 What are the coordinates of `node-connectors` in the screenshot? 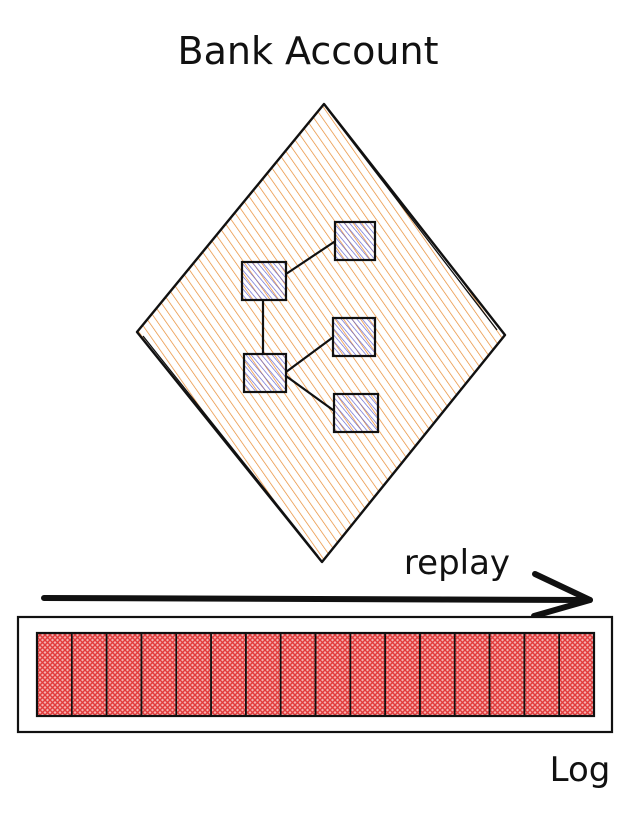 It's located at (298, 326).